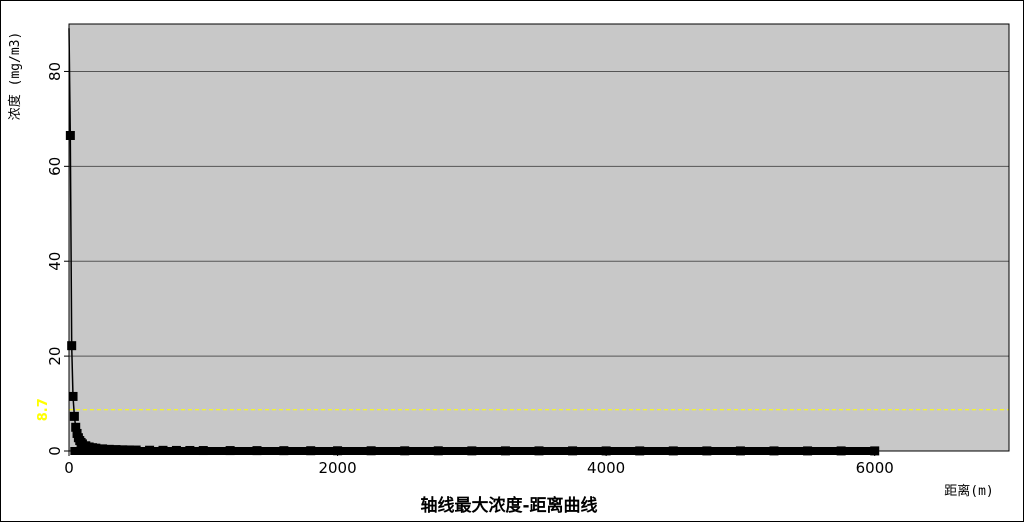 Image resolution: width=1024 pixels, height=522 pixels. What do you see at coordinates (337, 468) in the screenshot?
I see `x-tick-label: 2000` at bounding box center [337, 468].